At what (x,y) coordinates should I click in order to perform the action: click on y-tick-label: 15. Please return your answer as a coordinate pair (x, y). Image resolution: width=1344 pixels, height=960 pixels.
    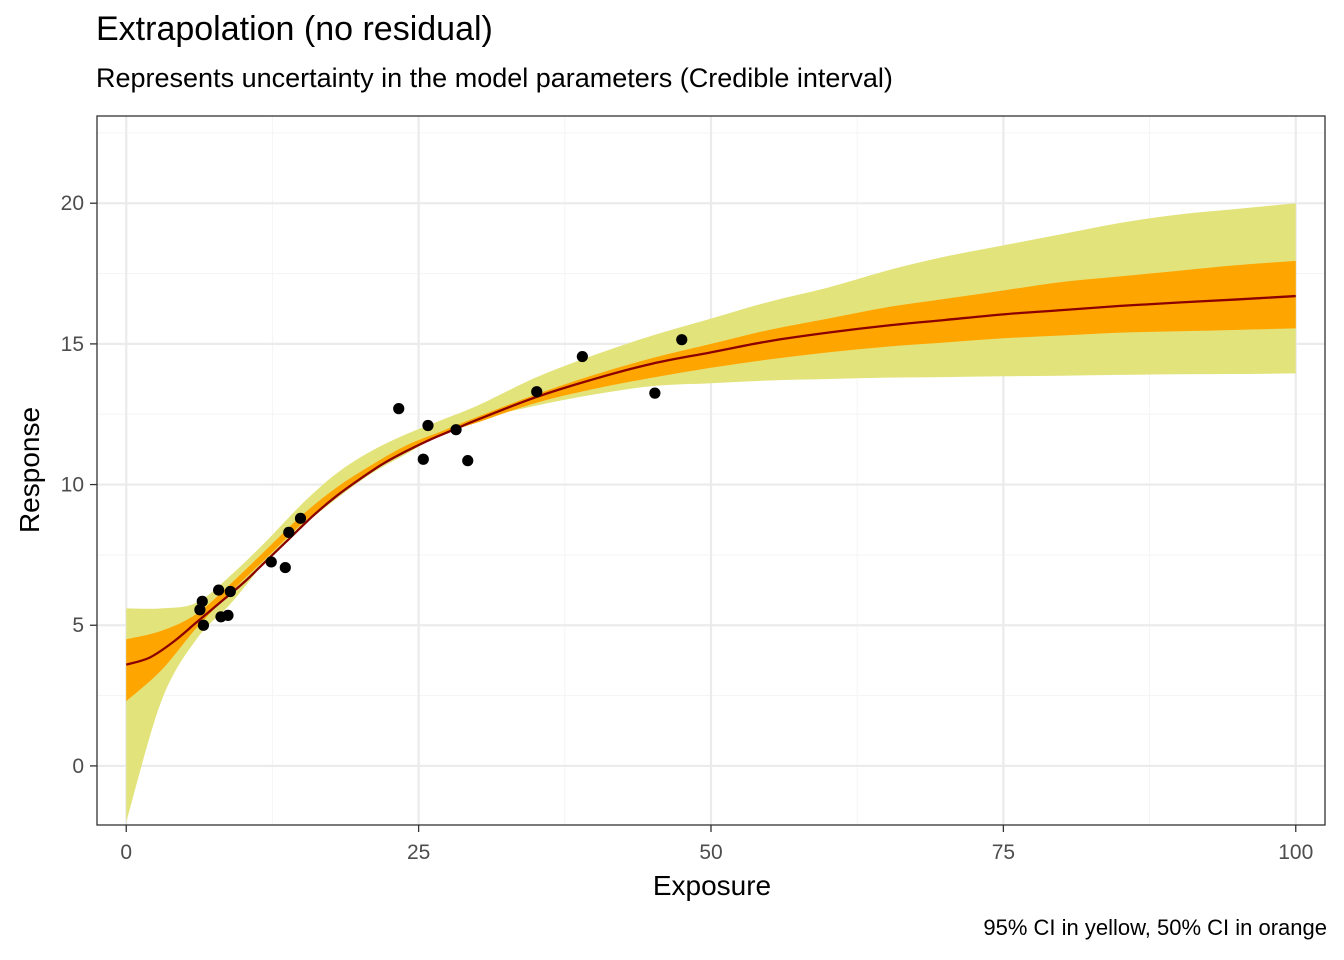
    Looking at the image, I should click on (72, 344).